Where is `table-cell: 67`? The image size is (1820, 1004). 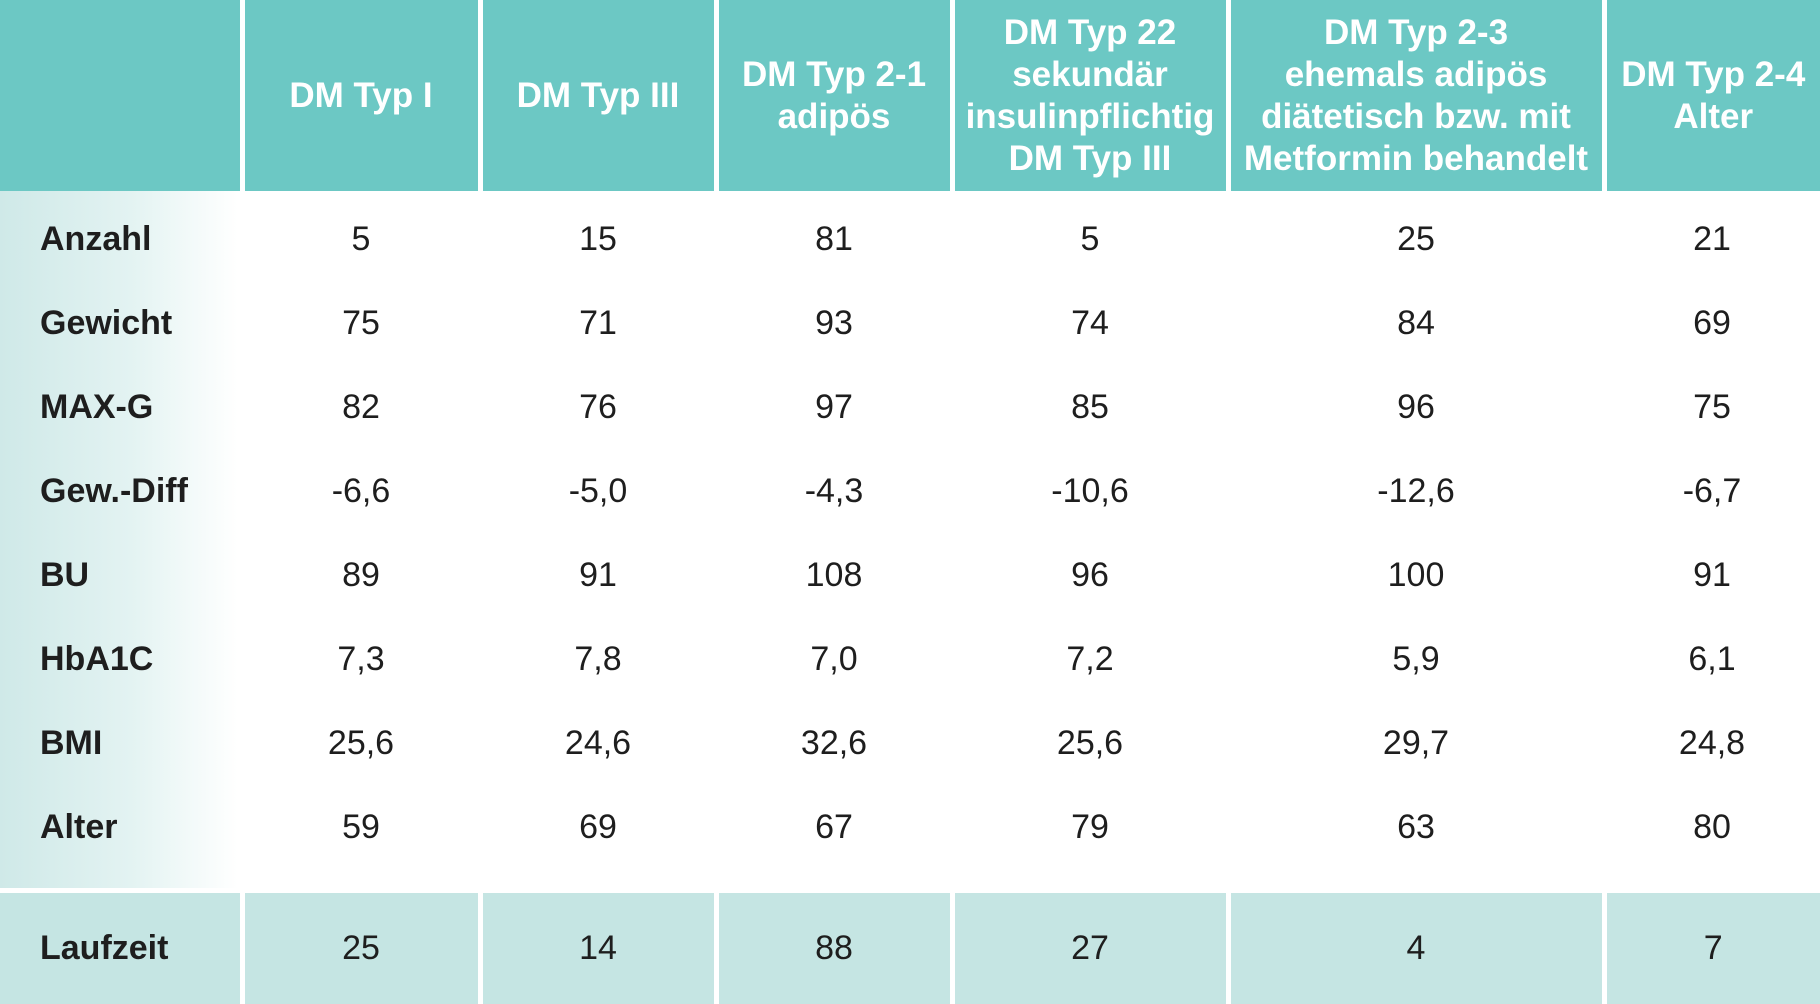
table-cell: 67 is located at coordinates (834, 826).